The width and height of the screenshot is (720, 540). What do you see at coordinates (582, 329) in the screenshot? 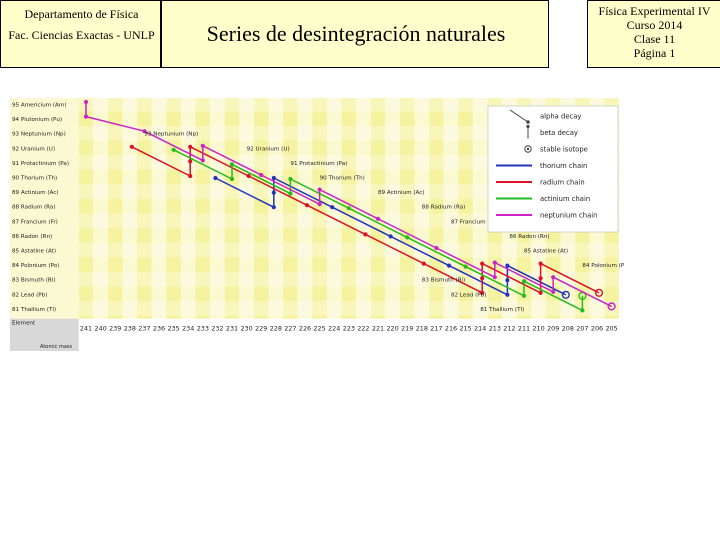
I see `mass-tick-label: 207` at bounding box center [582, 329].